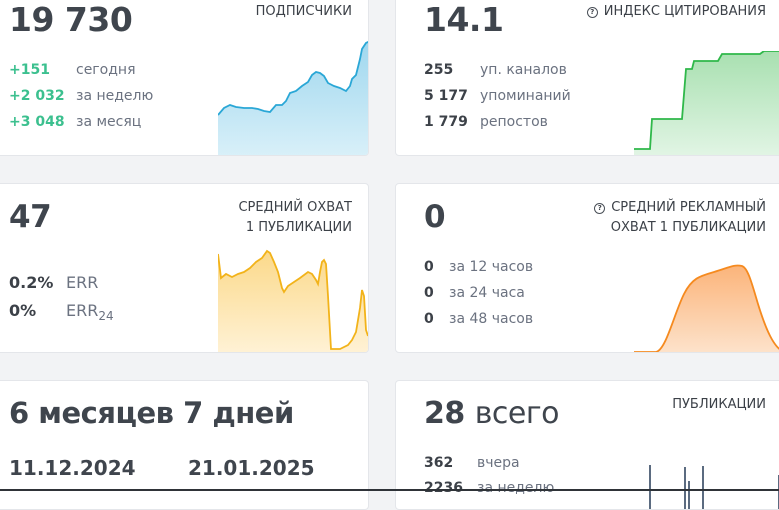 The height and width of the screenshot is (510, 779). I want to click on citation-line, so click(706, 100).